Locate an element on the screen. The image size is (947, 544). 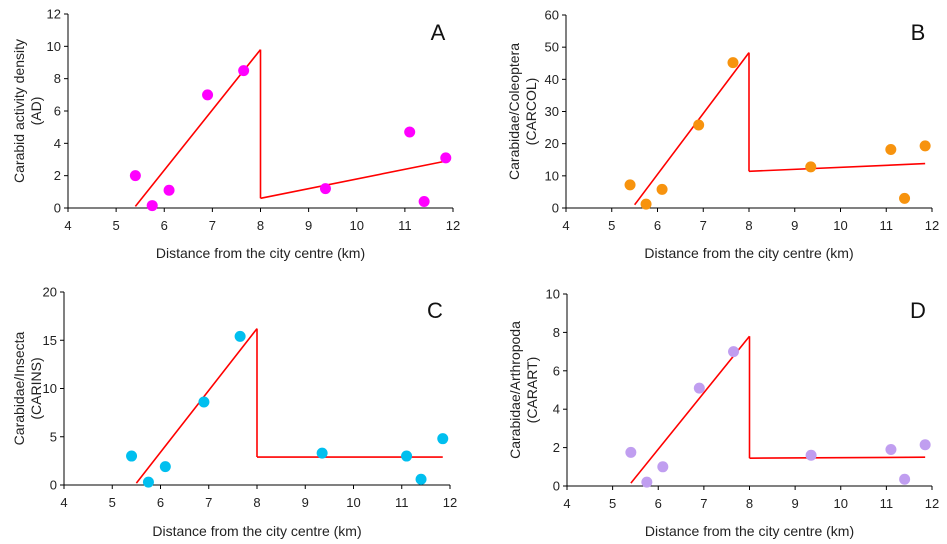
y-axis-label-line: Carabidae/Coleoptera is located at coordinates (514, 111).